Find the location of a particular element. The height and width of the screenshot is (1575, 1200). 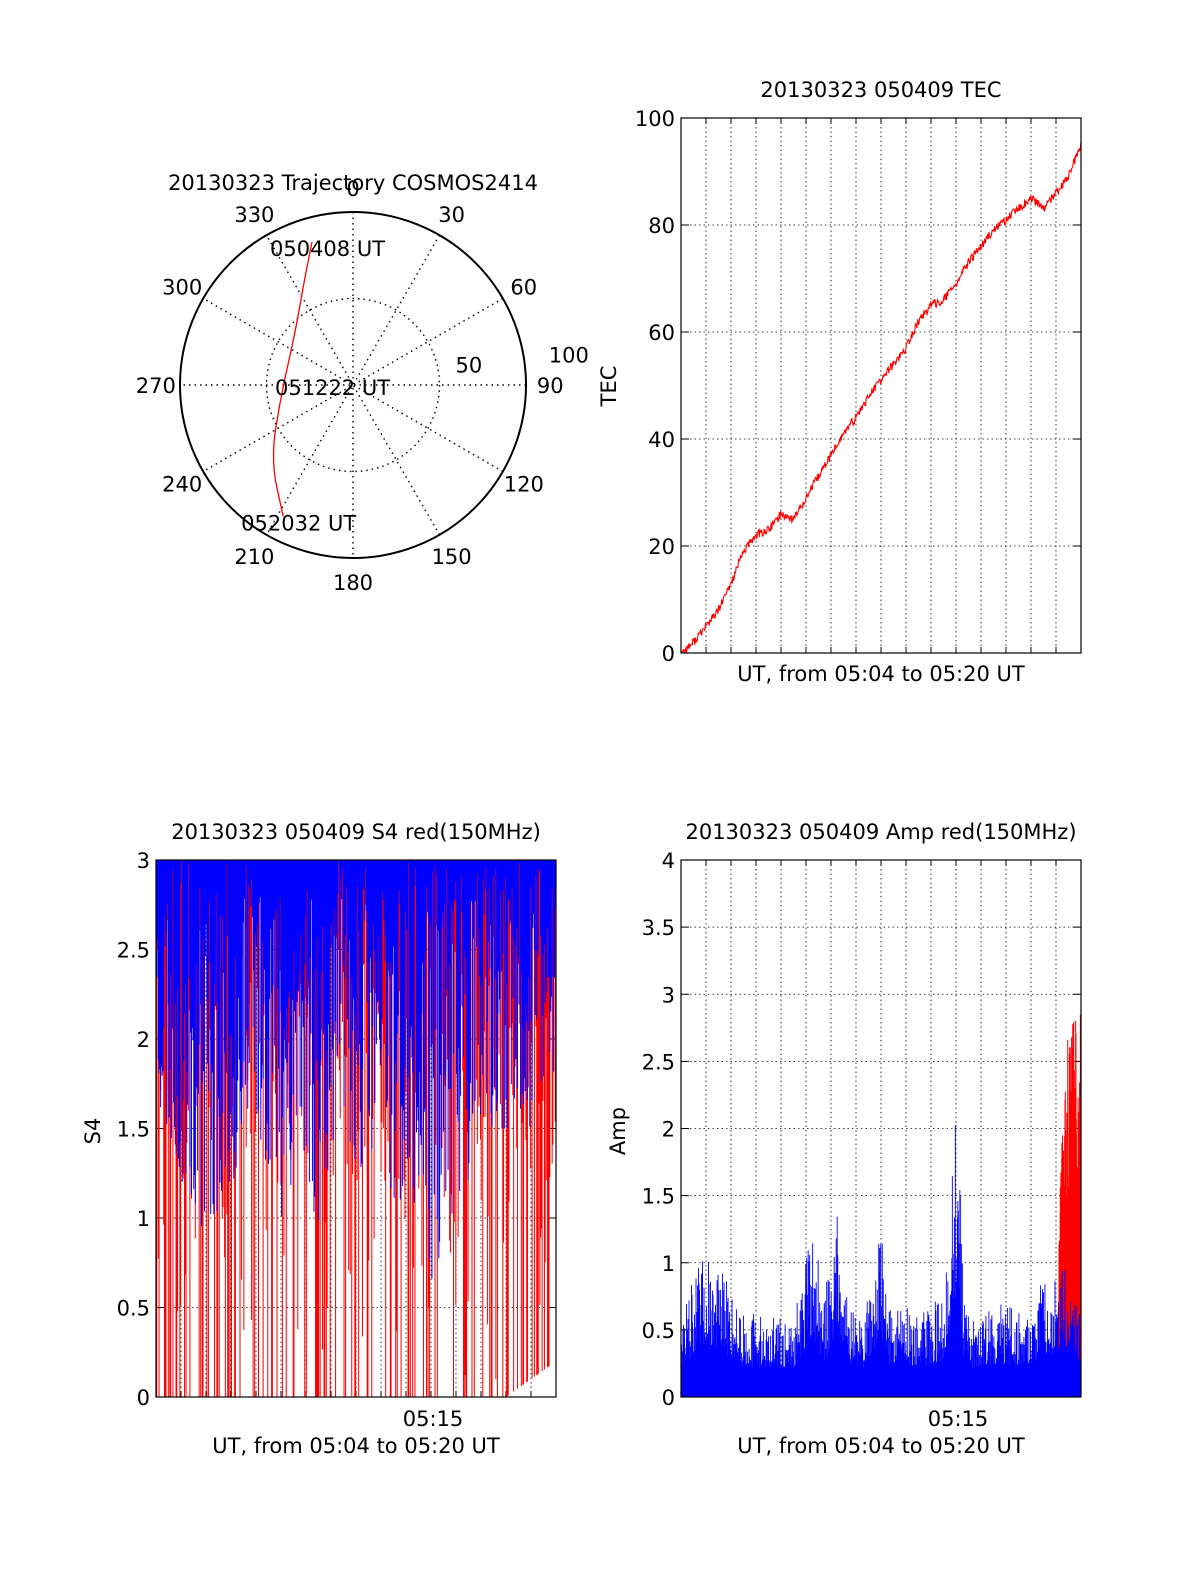

tec-y-tick-labels: 0 20 40 60 80 100 is located at coordinates (655, 386).